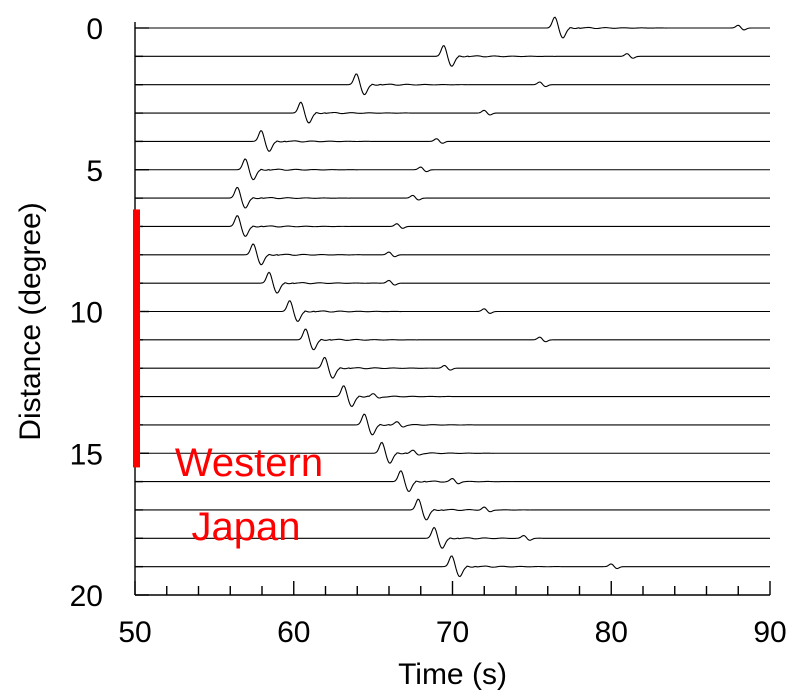  I want to click on x-tick-label: 50, so click(134, 632).